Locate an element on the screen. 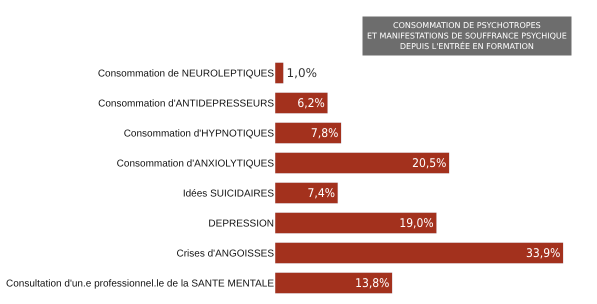  data-label: 6,2% is located at coordinates (311, 103).